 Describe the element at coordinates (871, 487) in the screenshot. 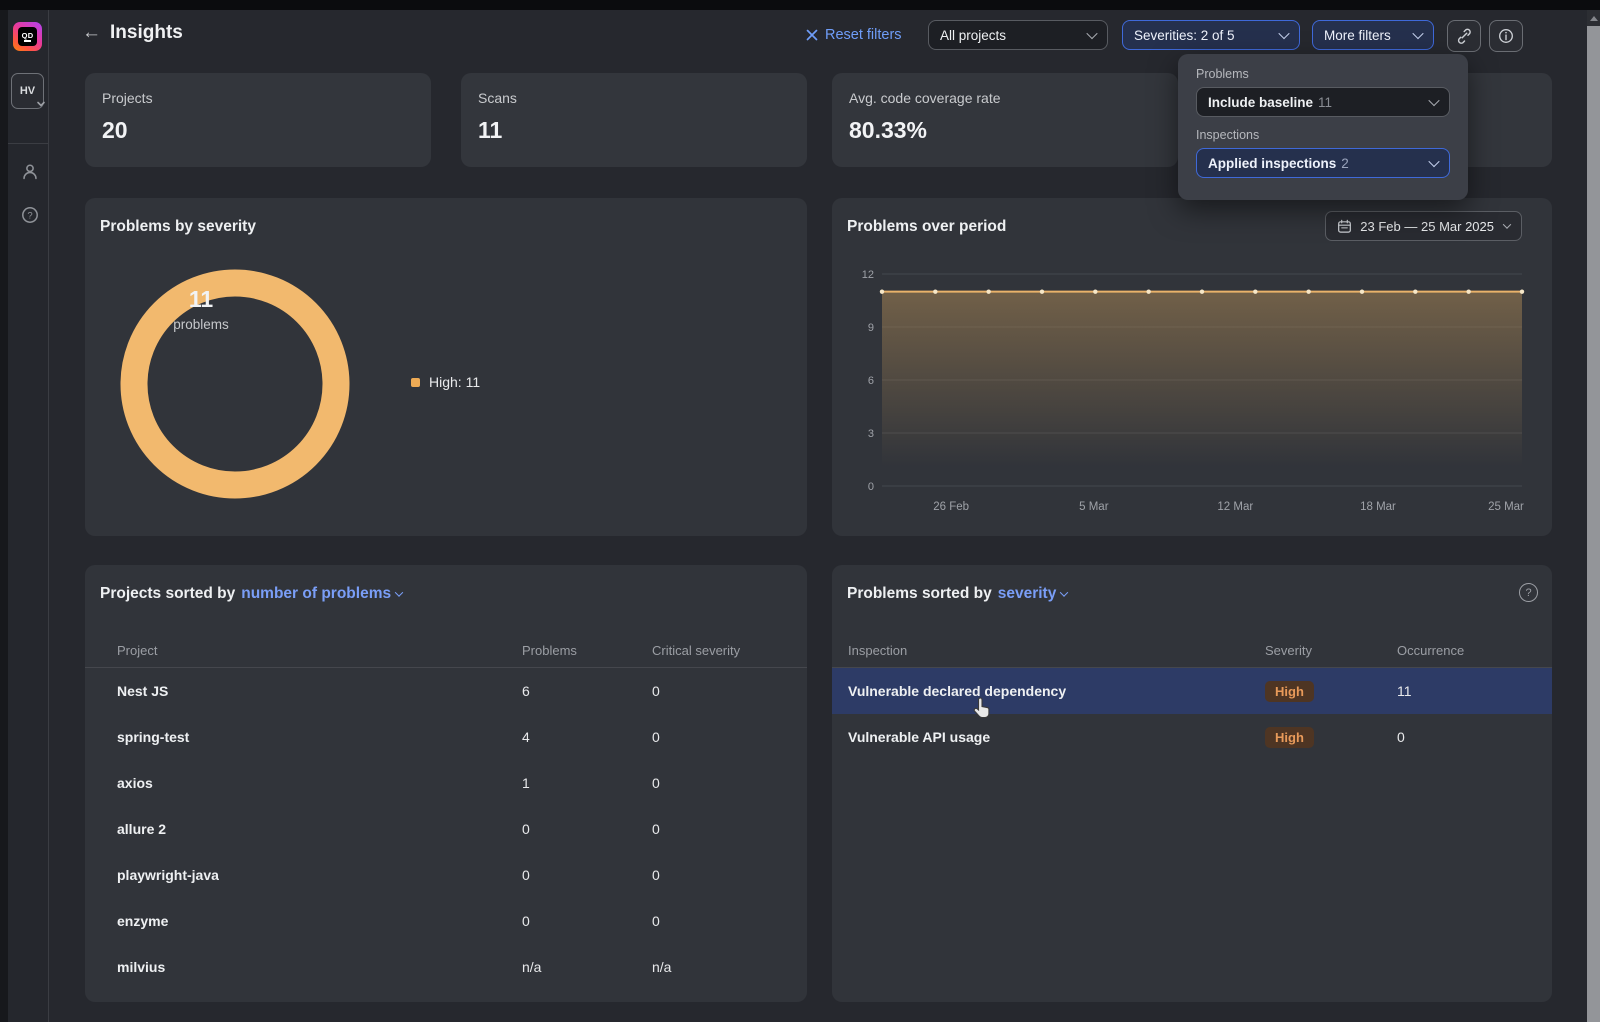

I see `svg-text: 0` at that location.